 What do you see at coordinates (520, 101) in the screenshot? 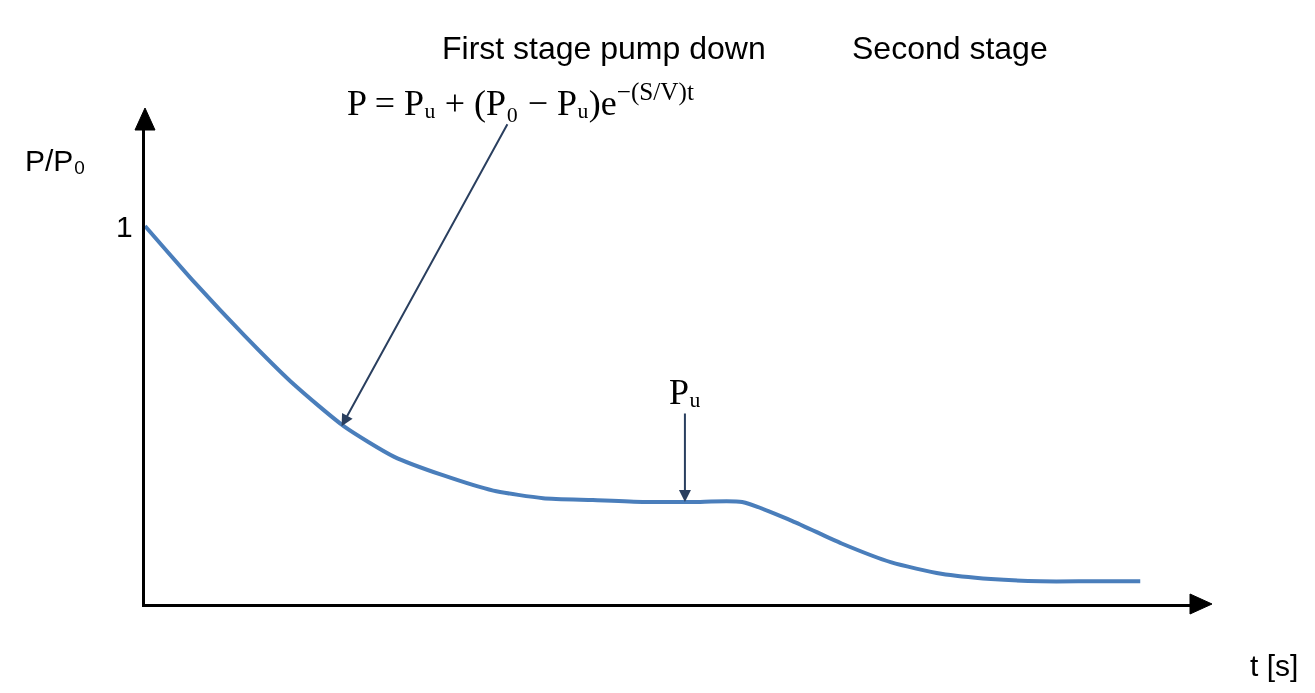
I see `text: P = Pᵤ + (P₀ − Pᵤ)e$^{−(S/V)t}$` at bounding box center [520, 101].